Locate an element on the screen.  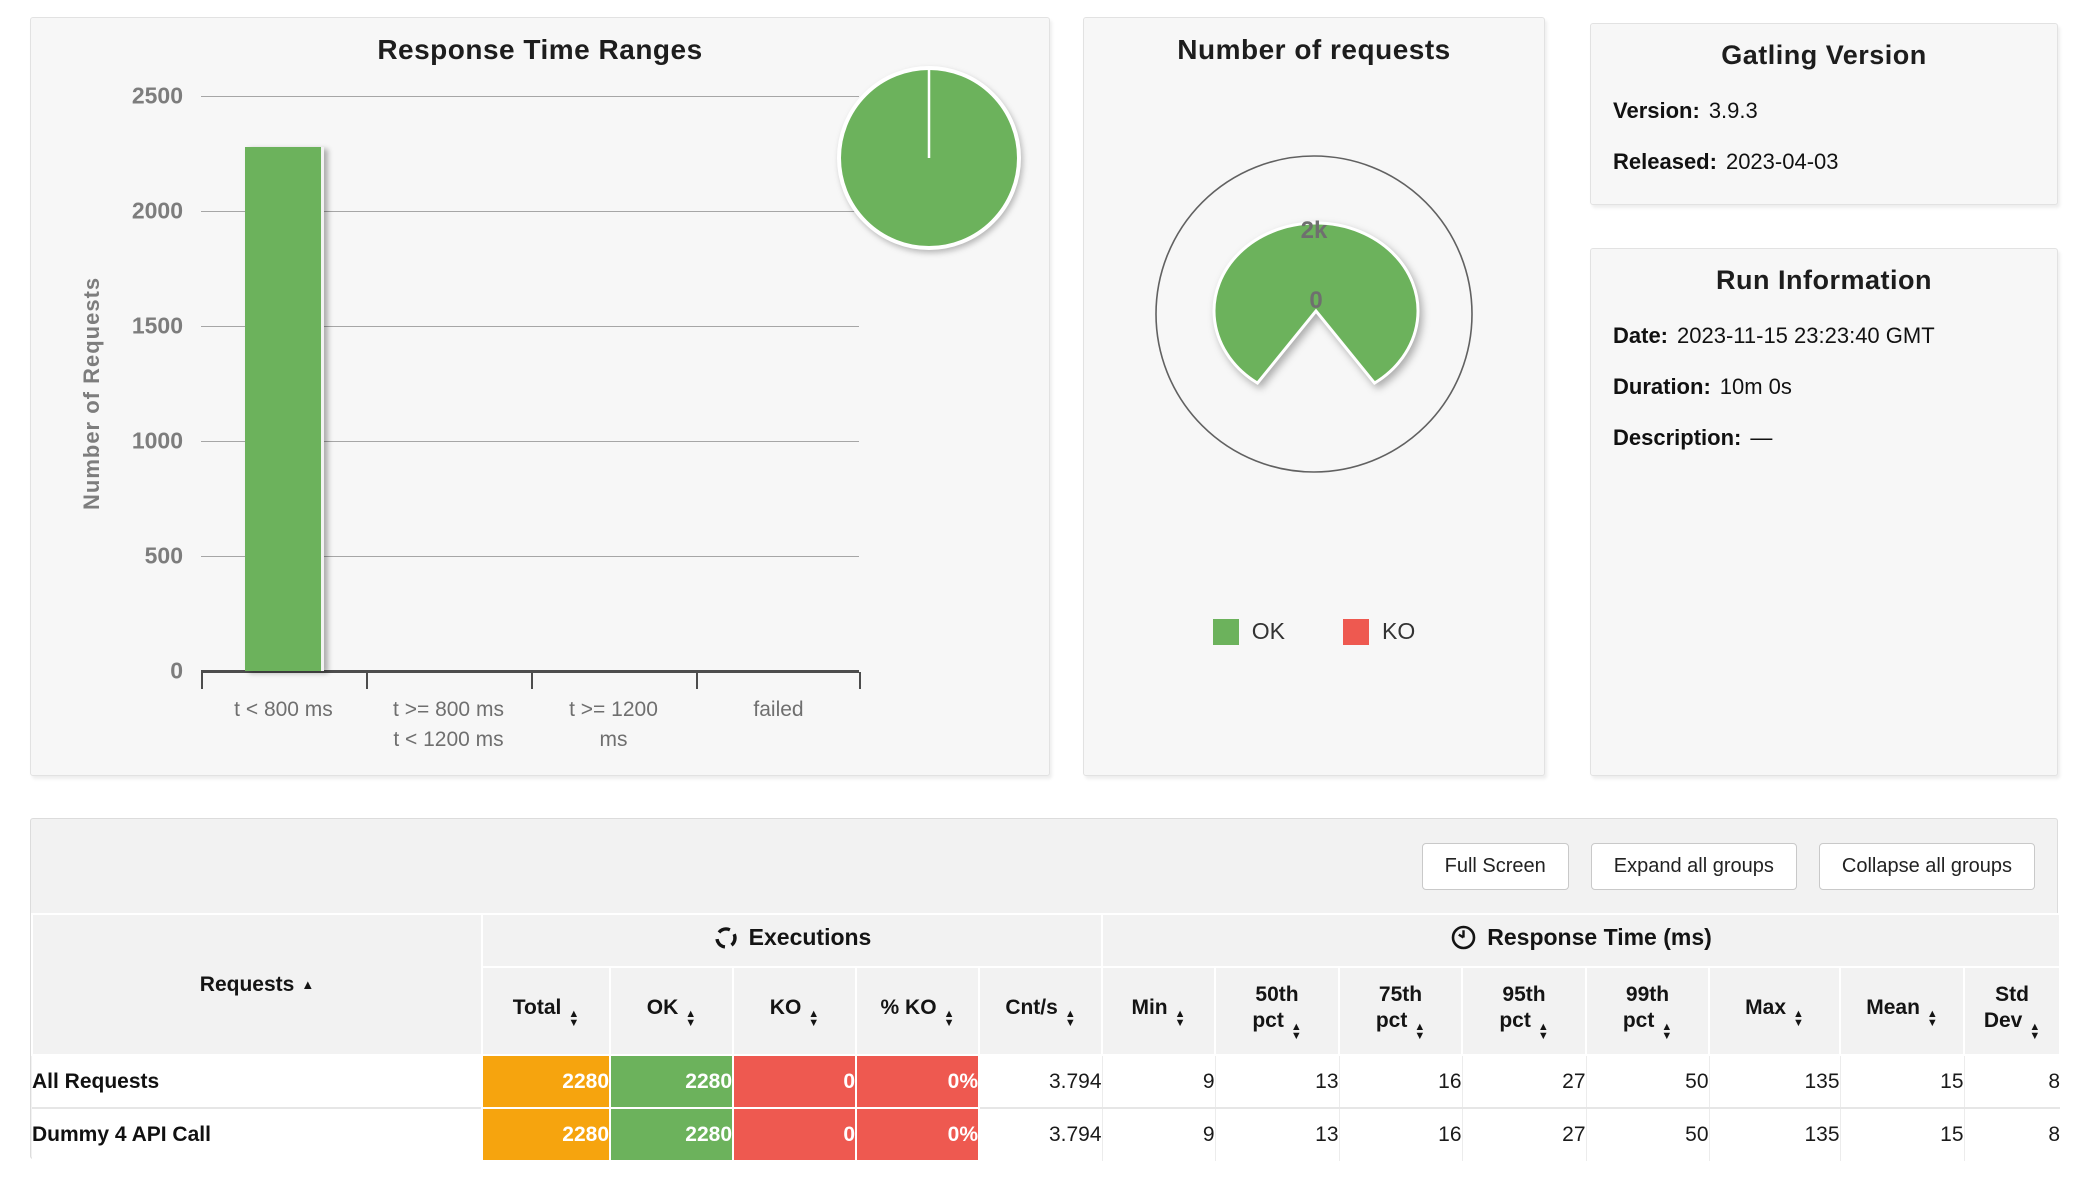
column-header-ko: KO ▲ ▼ is located at coordinates (794, 1011).